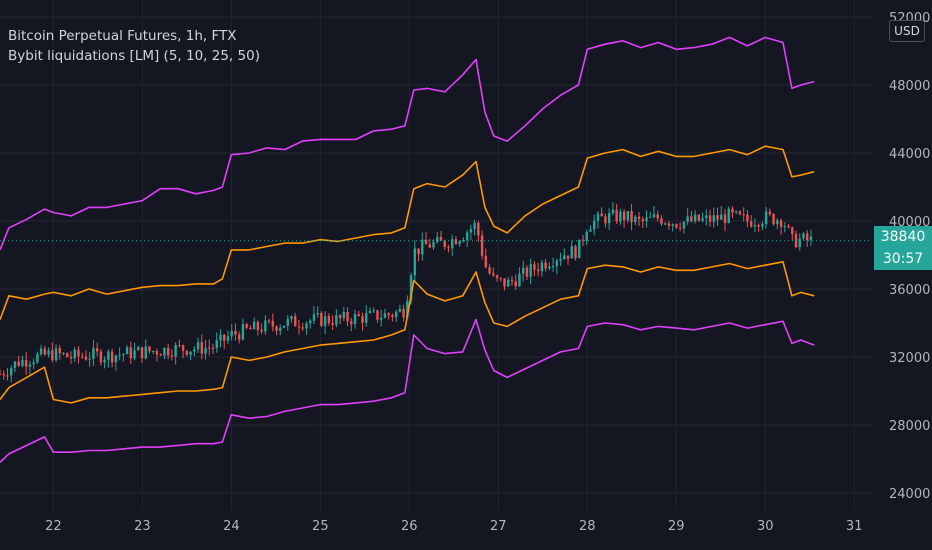  What do you see at coordinates (909, 358) in the screenshot?
I see `y-tick-label: 32000` at bounding box center [909, 358].